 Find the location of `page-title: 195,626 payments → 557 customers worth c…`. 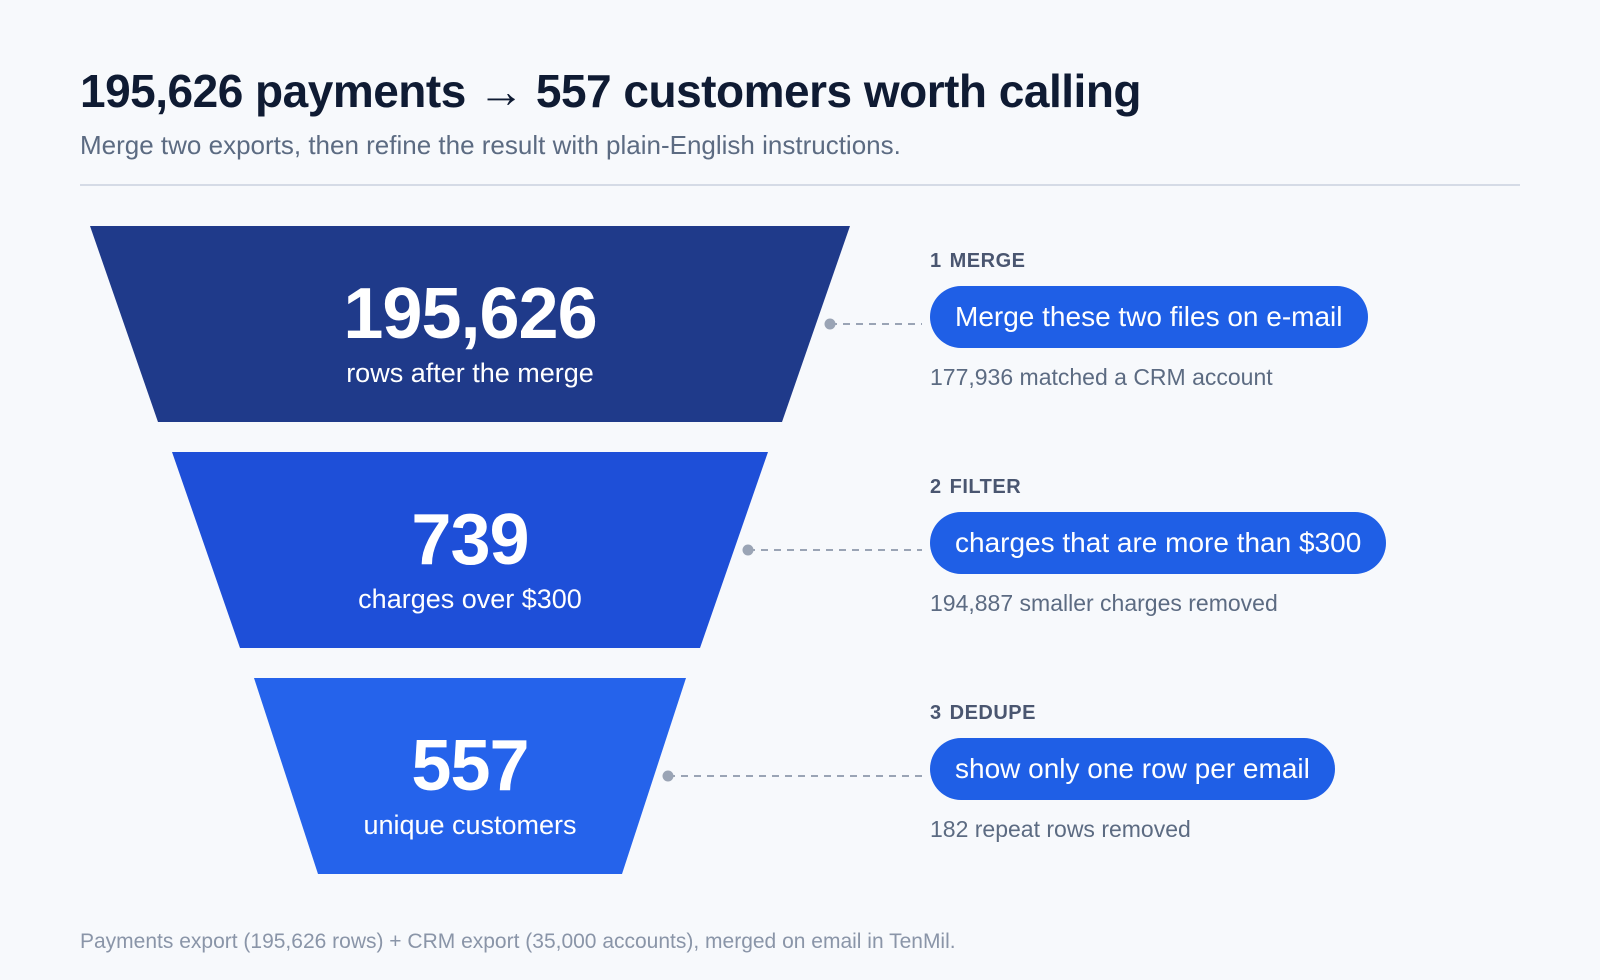

page-title: 195,626 payments → 557 customers worth c… is located at coordinates (611, 91).